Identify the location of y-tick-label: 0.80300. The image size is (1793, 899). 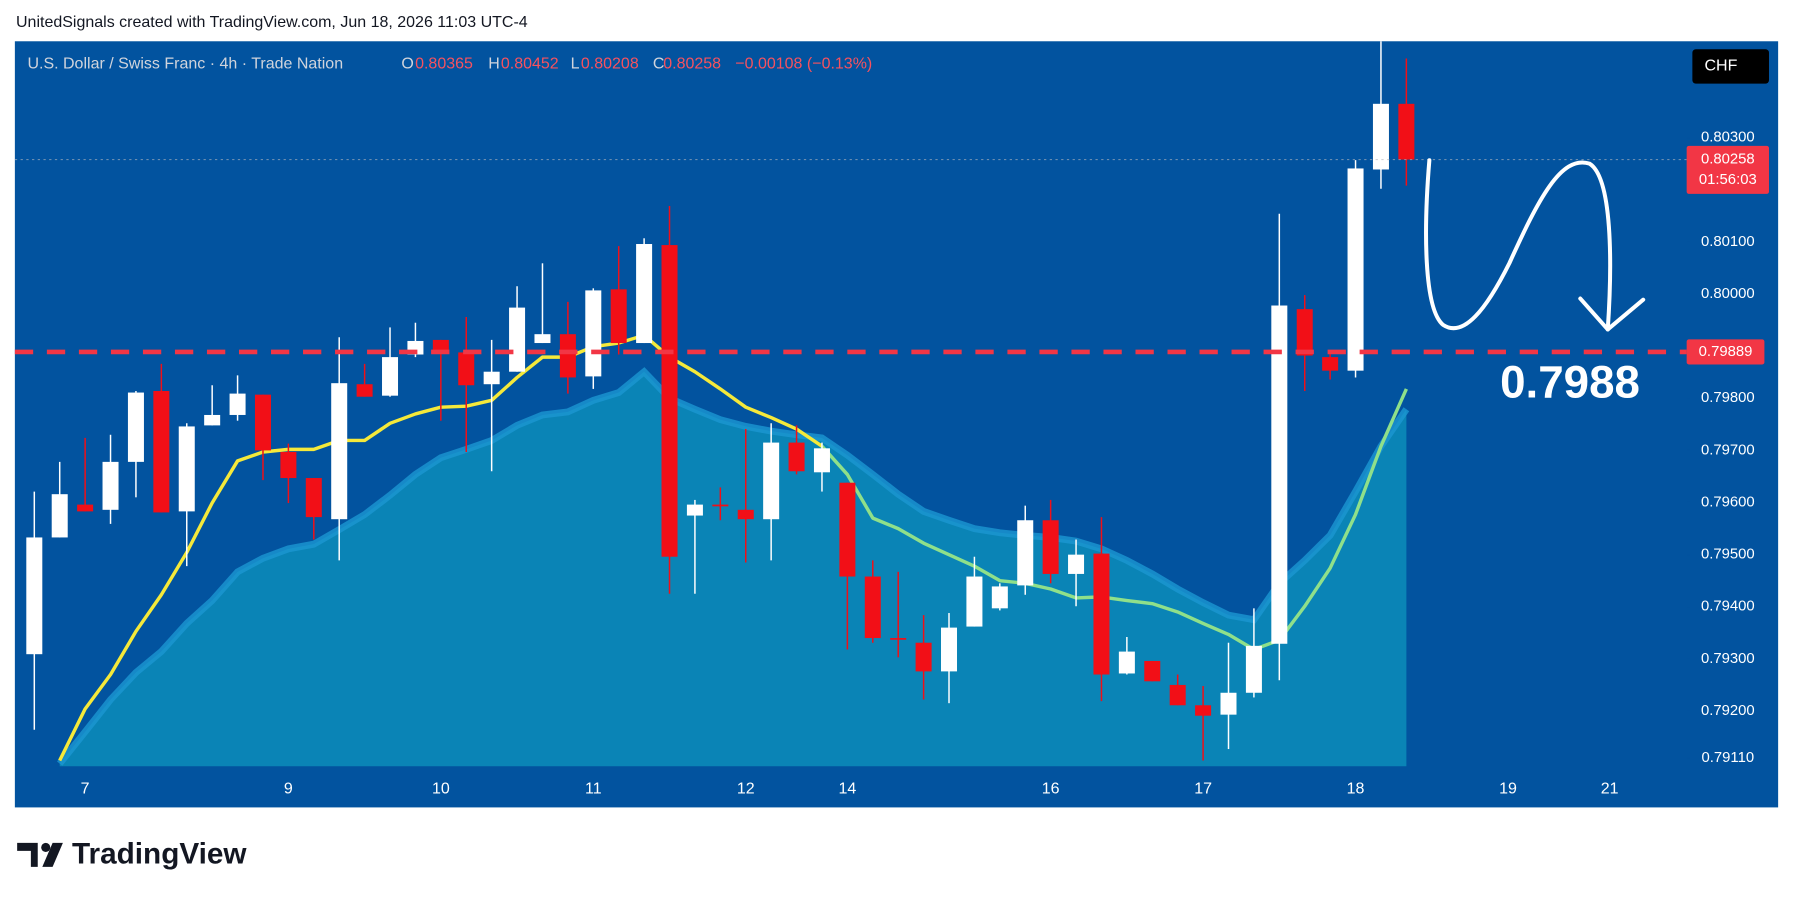
(1728, 138).